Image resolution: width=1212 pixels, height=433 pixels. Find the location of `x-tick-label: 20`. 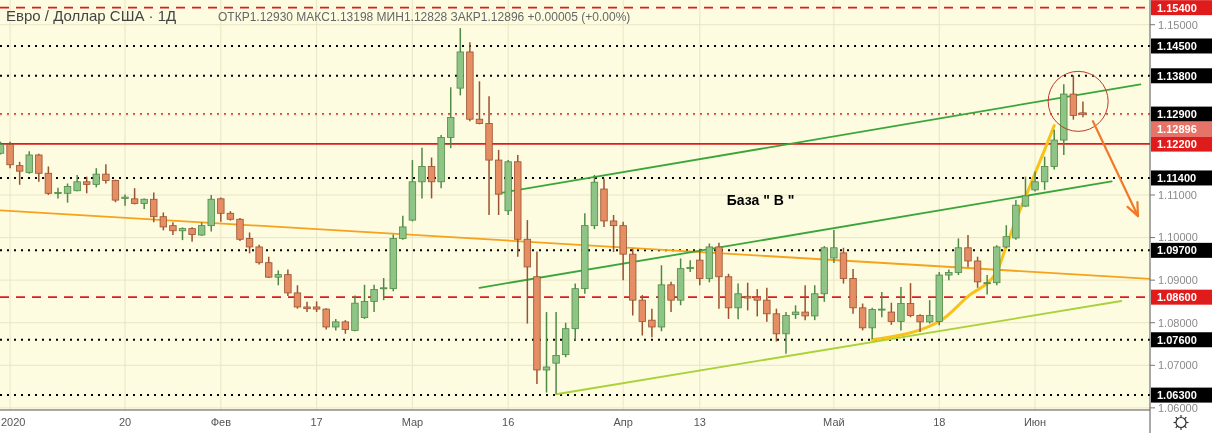

x-tick-label: 20 is located at coordinates (125, 422).